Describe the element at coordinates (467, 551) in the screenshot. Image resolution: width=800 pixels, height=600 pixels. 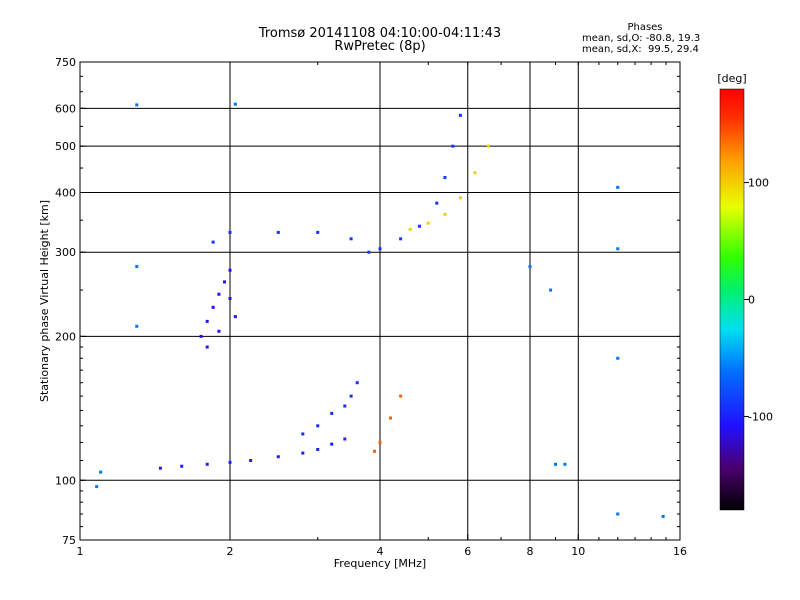
I see `x-tick-label: 6` at that location.